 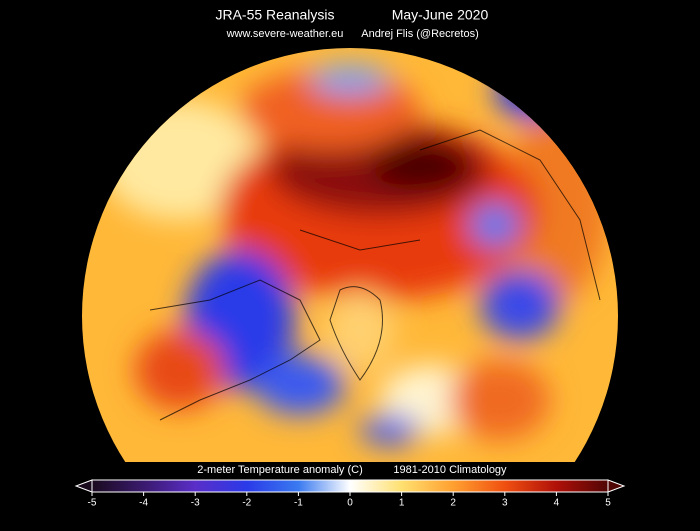 What do you see at coordinates (350, 494) in the screenshot?
I see `colorbar: -5 -4 -3 -2 -1 0 1 2 3 4 5` at bounding box center [350, 494].